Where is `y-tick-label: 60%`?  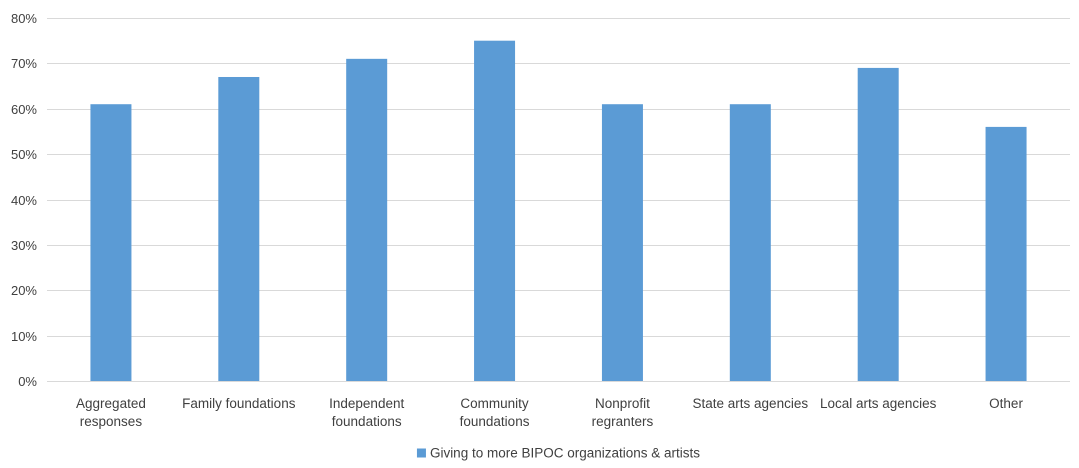
y-tick-label: 60% is located at coordinates (24, 109).